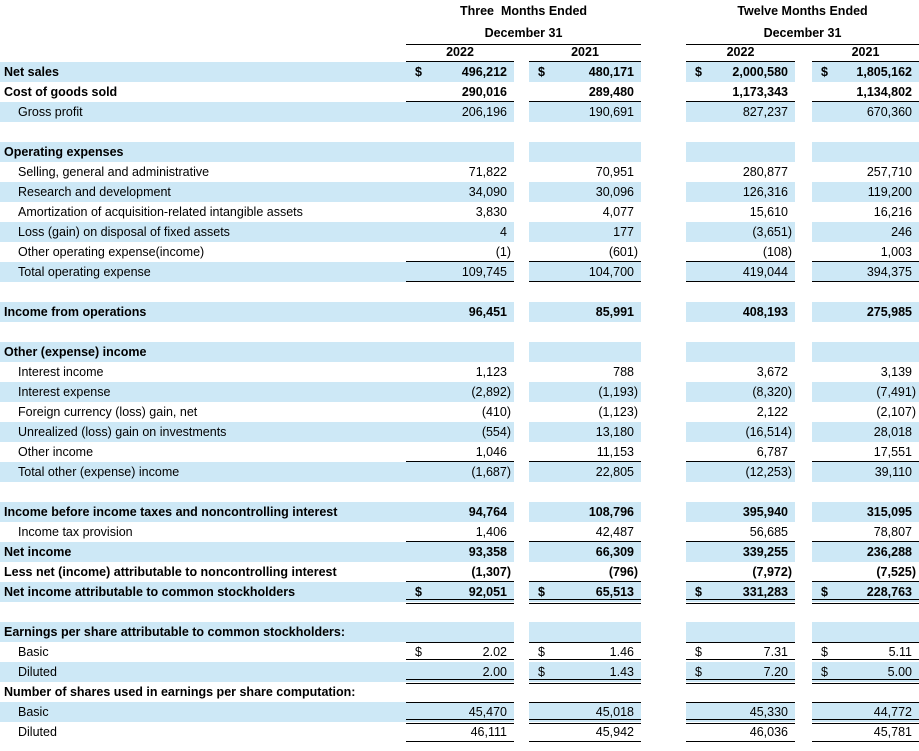 The image size is (919, 751). Describe the element at coordinates (865, 713) in the screenshot. I see `value-cell: 44,772` at that location.